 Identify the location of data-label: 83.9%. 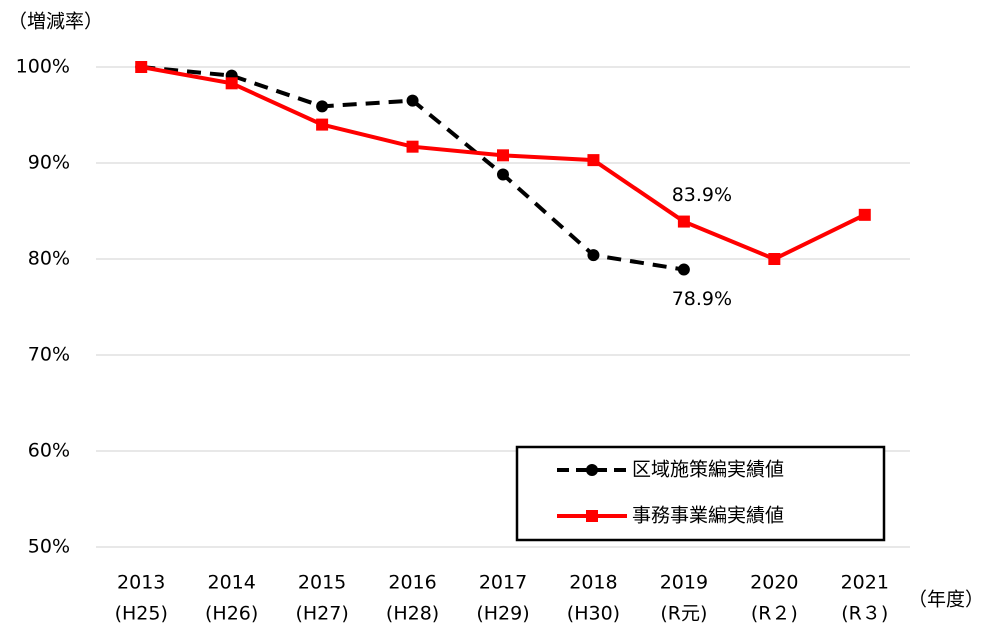
(702, 195).